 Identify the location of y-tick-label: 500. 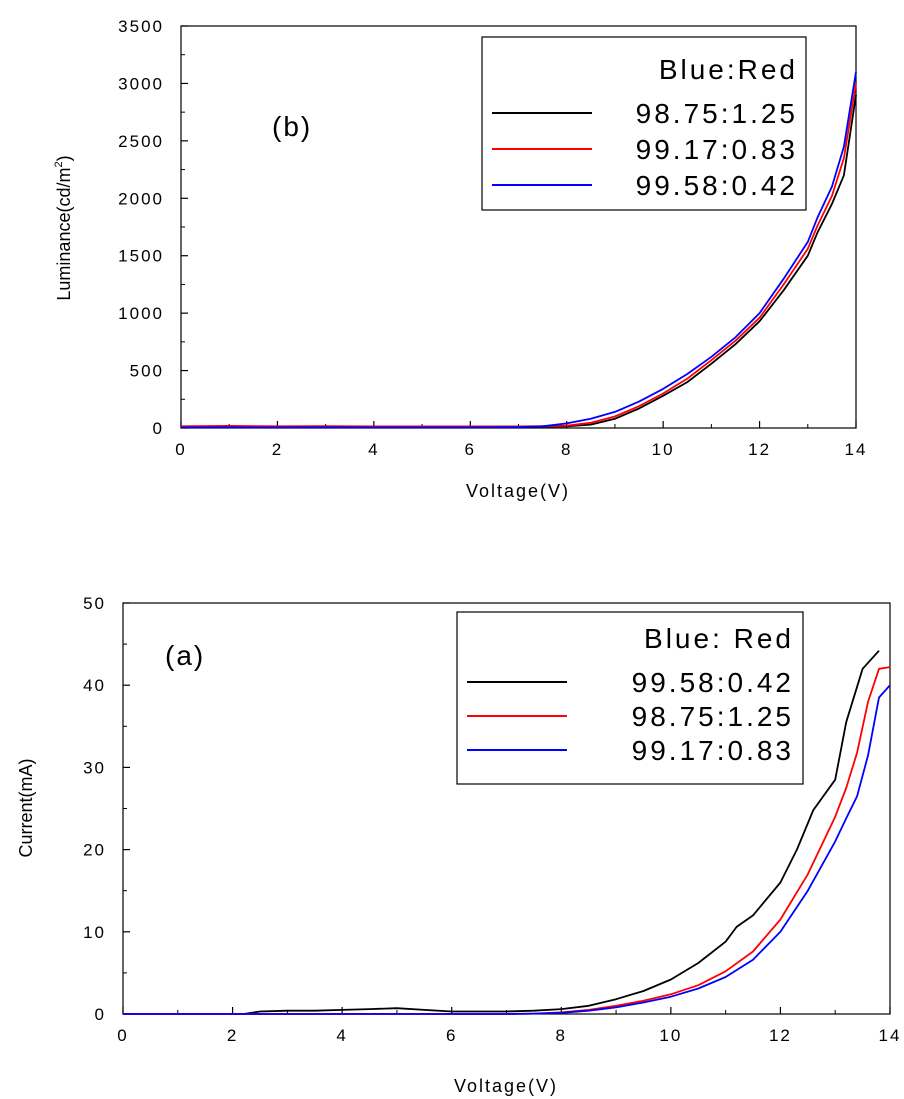
(147, 371).